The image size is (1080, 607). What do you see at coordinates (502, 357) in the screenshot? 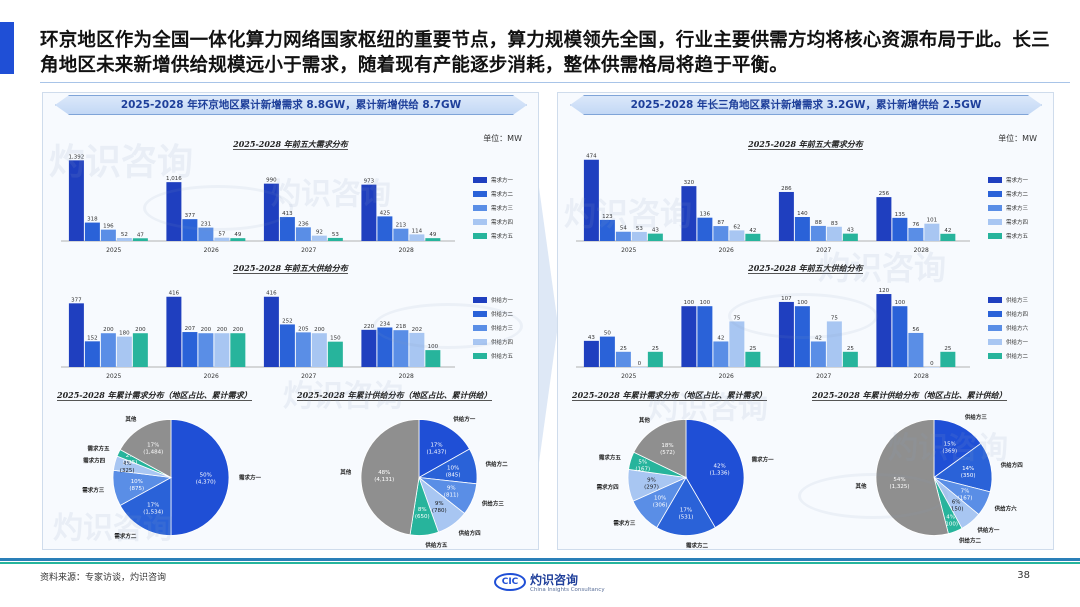
I see `legend-label: 供给方五` at bounding box center [502, 357].